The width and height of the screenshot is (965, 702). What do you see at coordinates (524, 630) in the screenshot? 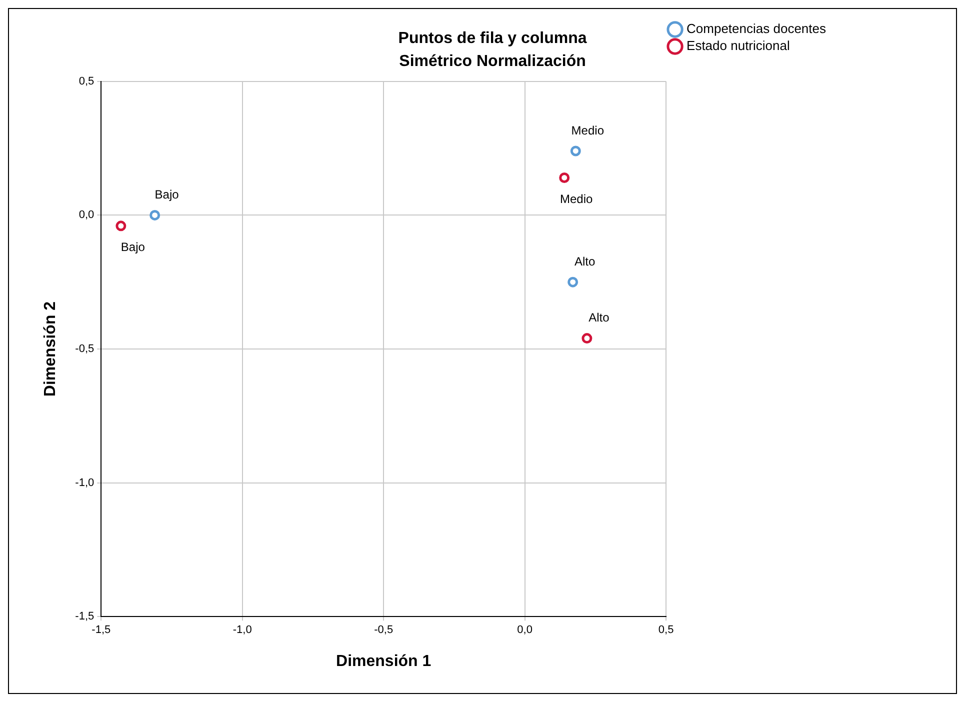
I see `x-tick-label: 0,0` at bounding box center [524, 630].